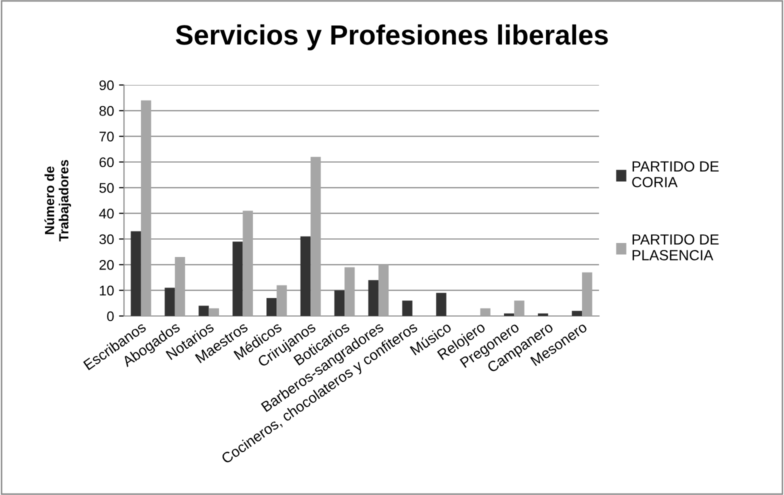 This screenshot has height=495, width=784. What do you see at coordinates (106, 85) in the screenshot?
I see `y-tick-label: 90` at bounding box center [106, 85].